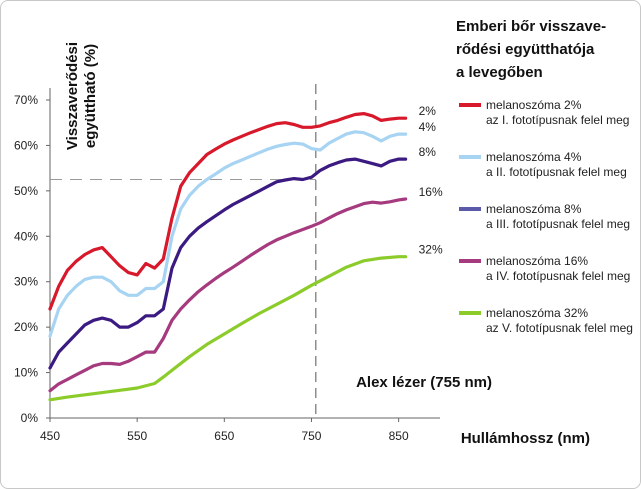 Image resolution: width=641 pixels, height=489 pixels. Describe the element at coordinates (531, 26) in the screenshot. I see `legend-title-line-1: Emberi bőr visszave-` at that location.